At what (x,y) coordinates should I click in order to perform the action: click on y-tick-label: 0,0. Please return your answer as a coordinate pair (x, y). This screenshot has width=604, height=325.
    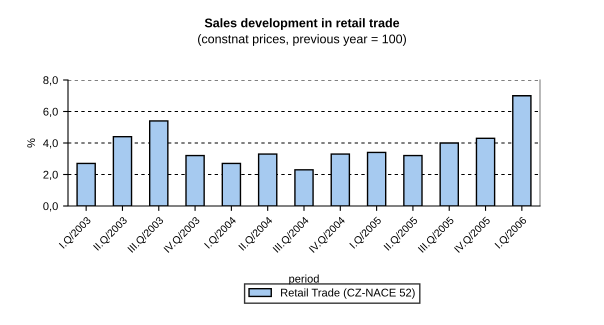
    Looking at the image, I should click on (50, 207).